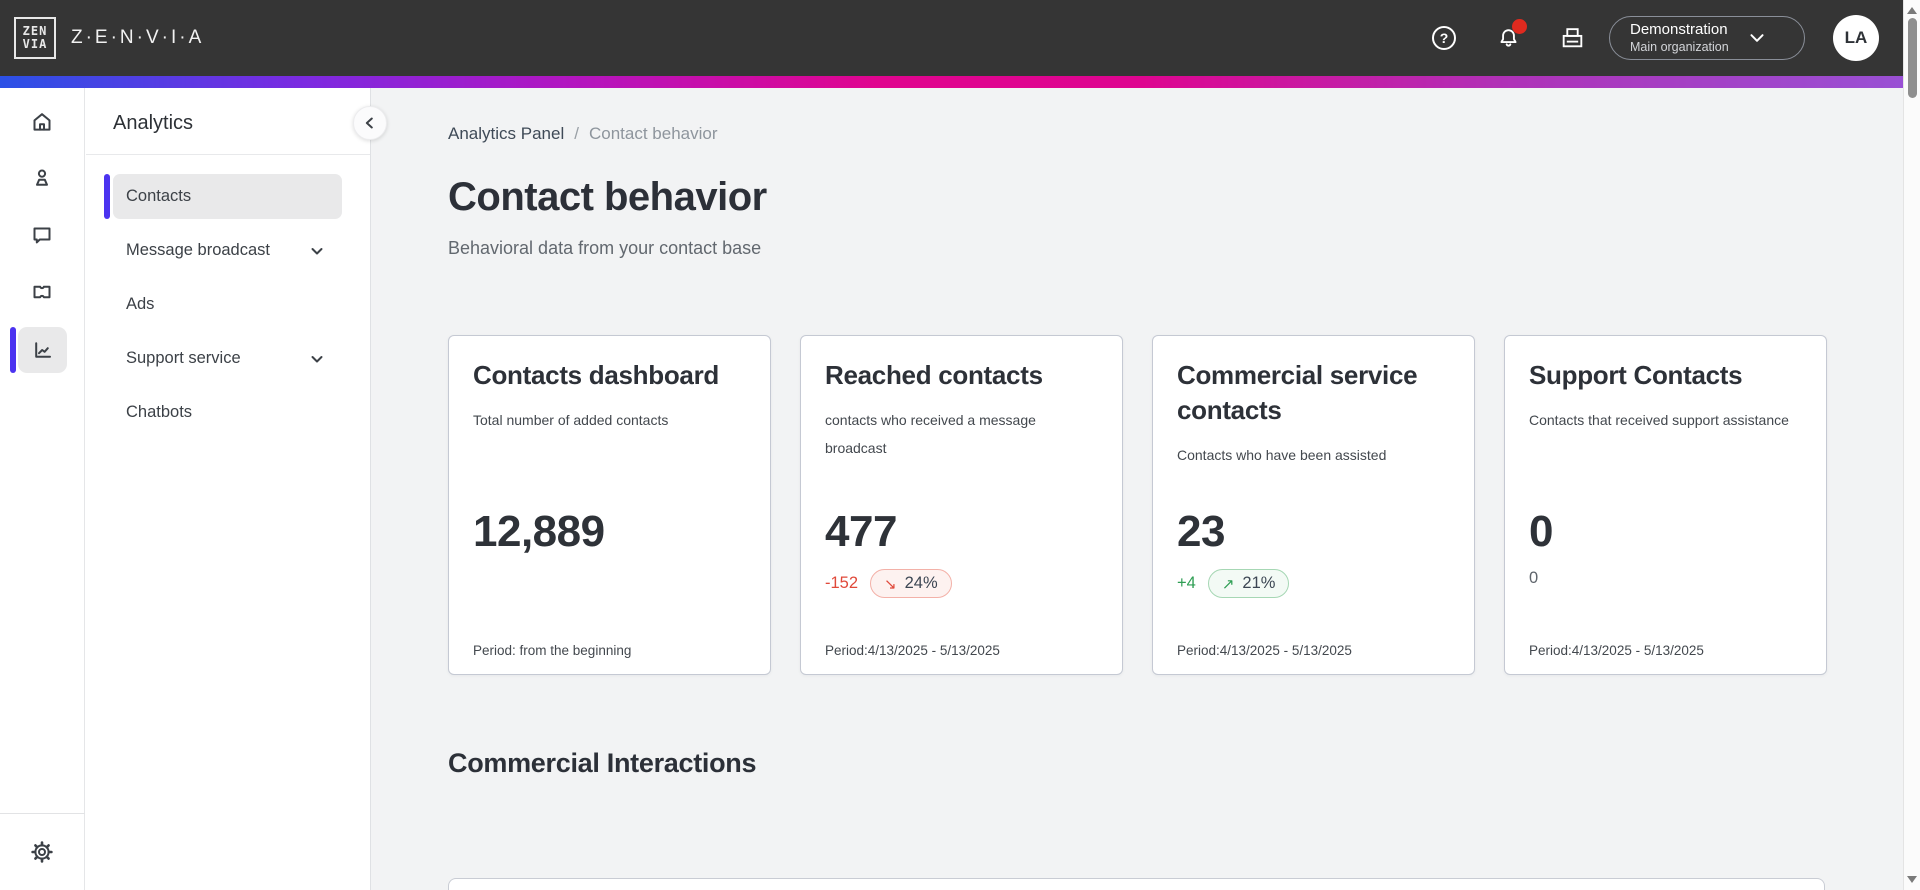  I want to click on brand-gradient-bar, so click(951, 82).